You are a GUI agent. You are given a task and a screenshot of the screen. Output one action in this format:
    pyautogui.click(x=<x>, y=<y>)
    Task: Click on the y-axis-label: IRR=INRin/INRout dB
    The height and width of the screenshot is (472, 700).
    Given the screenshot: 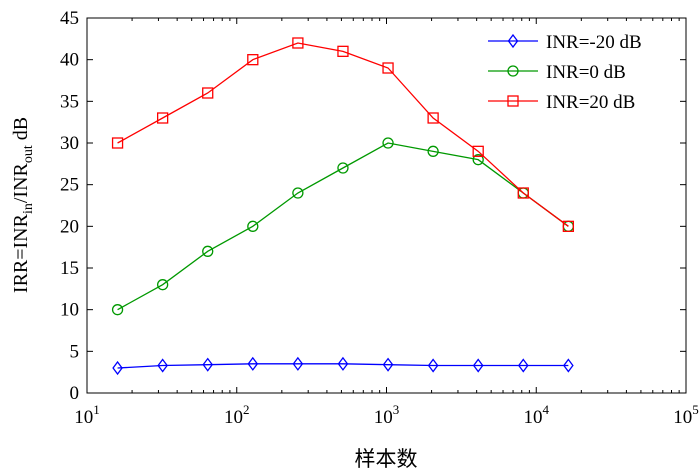 What is the action you would take?
    pyautogui.click(x=23, y=205)
    